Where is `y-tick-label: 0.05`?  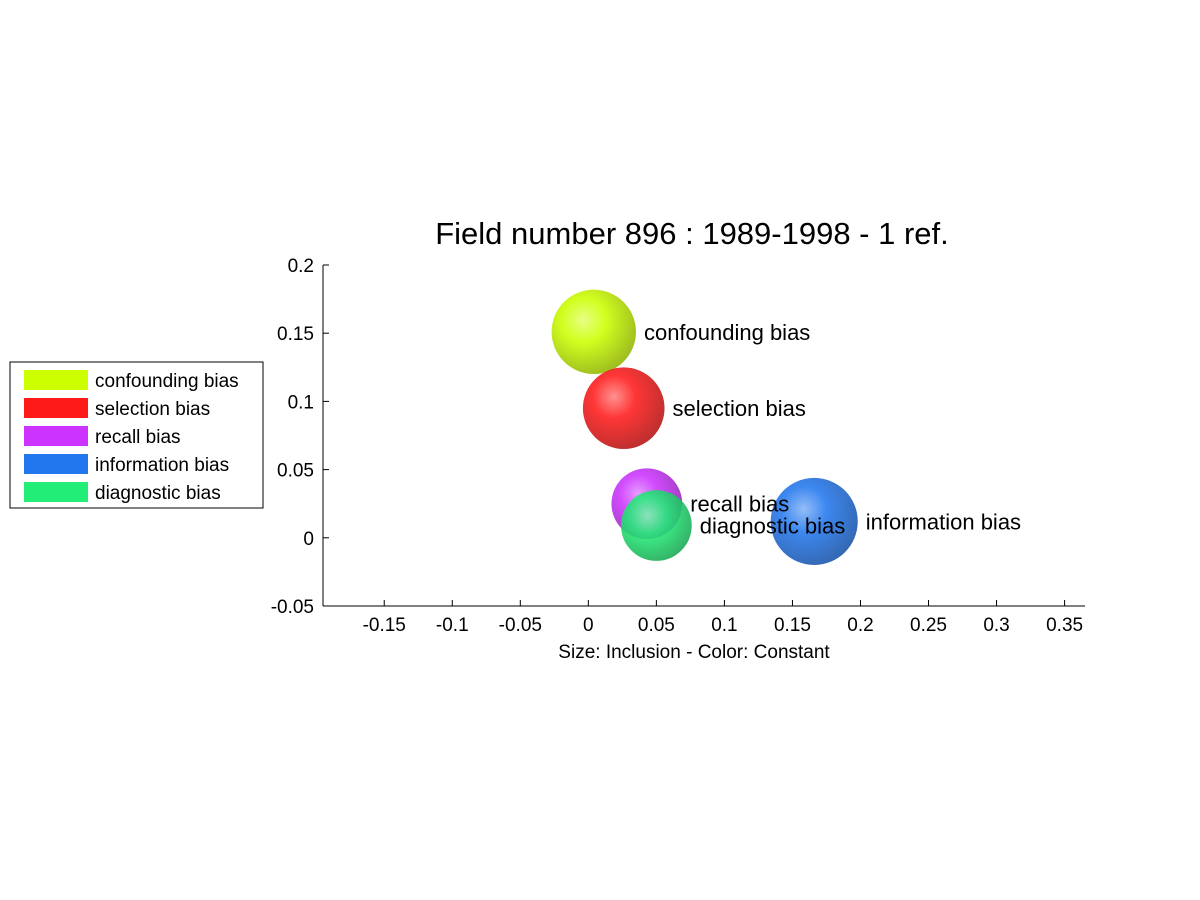
y-tick-label: 0.05 is located at coordinates (295, 471).